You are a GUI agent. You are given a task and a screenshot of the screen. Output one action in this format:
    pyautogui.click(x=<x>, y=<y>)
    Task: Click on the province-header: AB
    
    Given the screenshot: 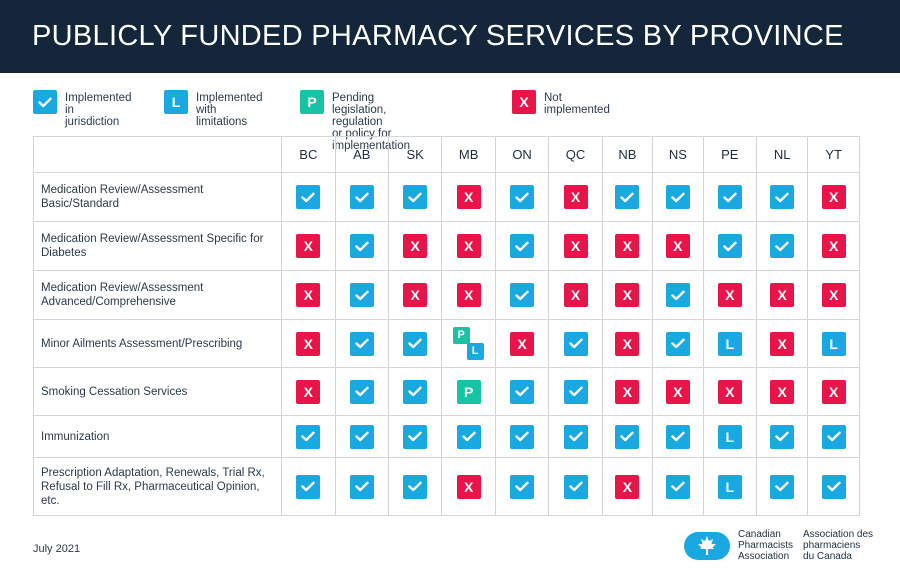 What is the action you would take?
    pyautogui.click(x=361, y=154)
    